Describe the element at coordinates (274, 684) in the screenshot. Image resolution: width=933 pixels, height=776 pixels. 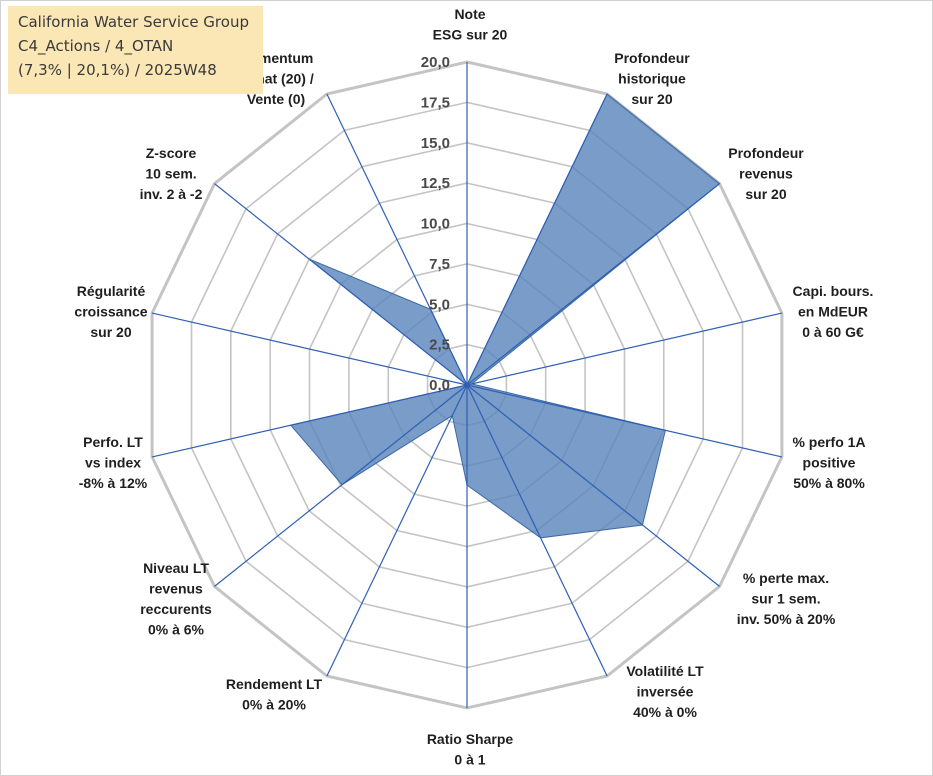
I see `category-label-line: Rendement LT` at that location.